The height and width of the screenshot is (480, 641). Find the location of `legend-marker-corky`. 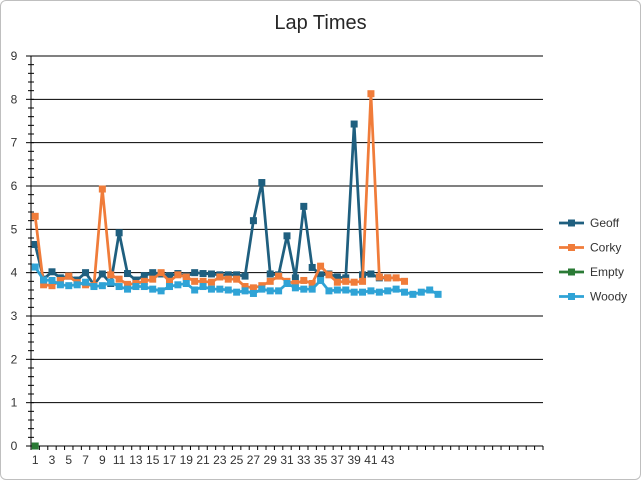

legend-marker-corky is located at coordinates (571, 247).